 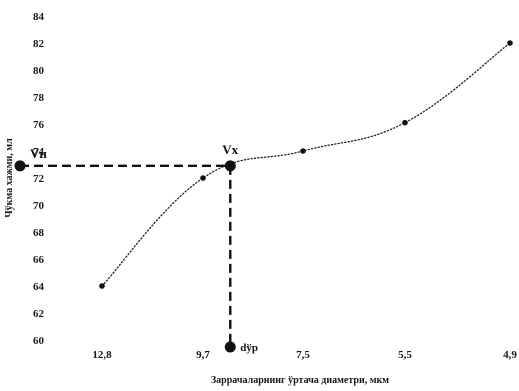 What do you see at coordinates (39, 233) in the screenshot?
I see `y-tick-label: 68` at bounding box center [39, 233].